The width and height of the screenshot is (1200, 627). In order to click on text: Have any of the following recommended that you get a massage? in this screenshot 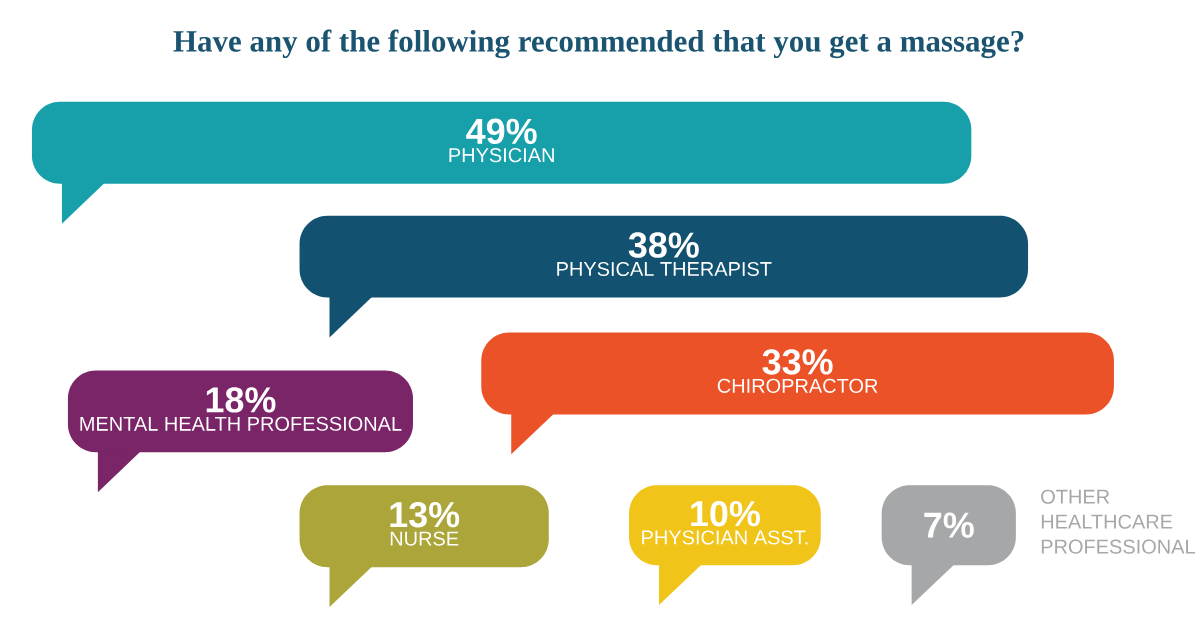, I will do `click(598, 44)`.